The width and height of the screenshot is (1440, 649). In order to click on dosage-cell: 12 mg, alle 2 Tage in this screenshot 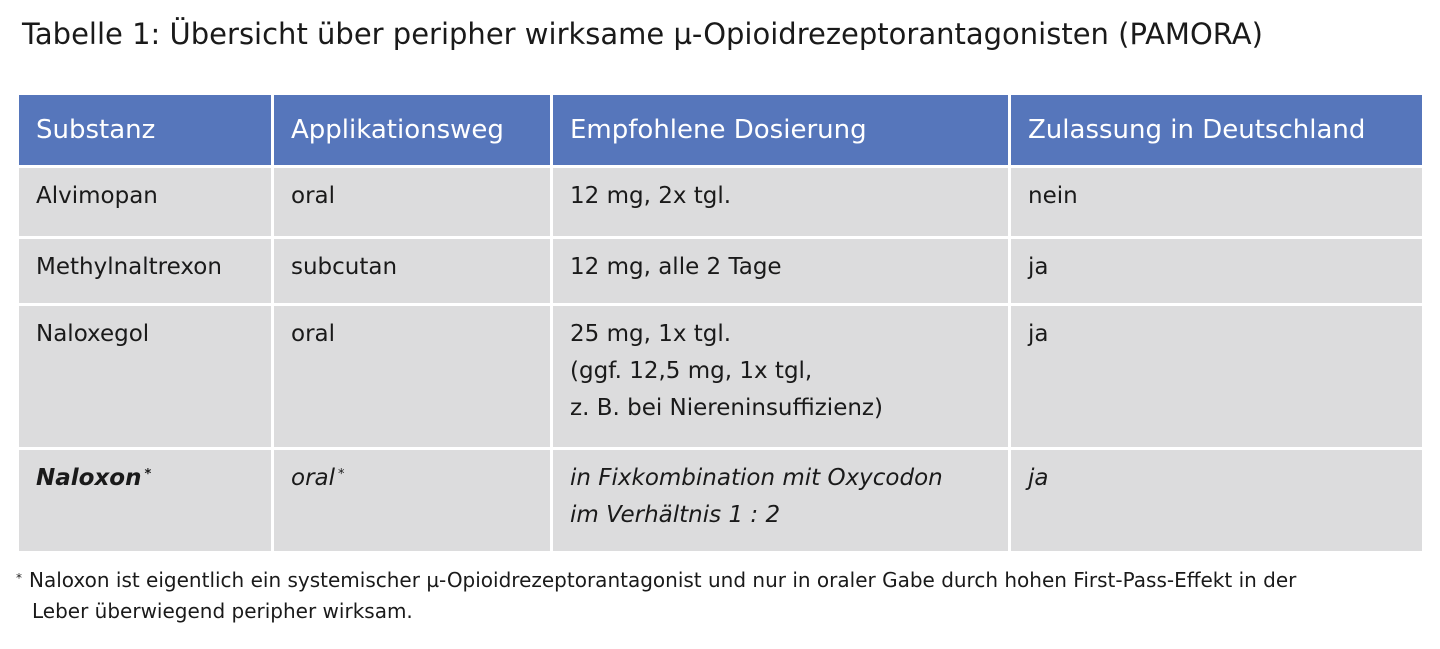, I will do `click(780, 271)`.